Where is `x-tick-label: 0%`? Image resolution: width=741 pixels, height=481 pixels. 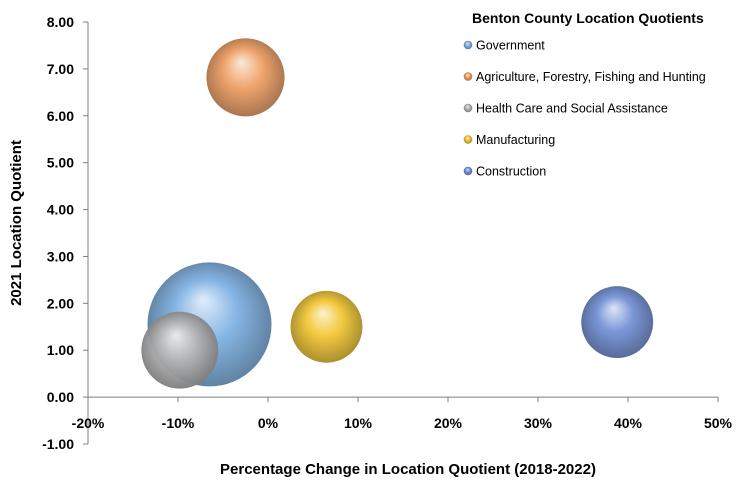 x-tick-label: 0% is located at coordinates (268, 423).